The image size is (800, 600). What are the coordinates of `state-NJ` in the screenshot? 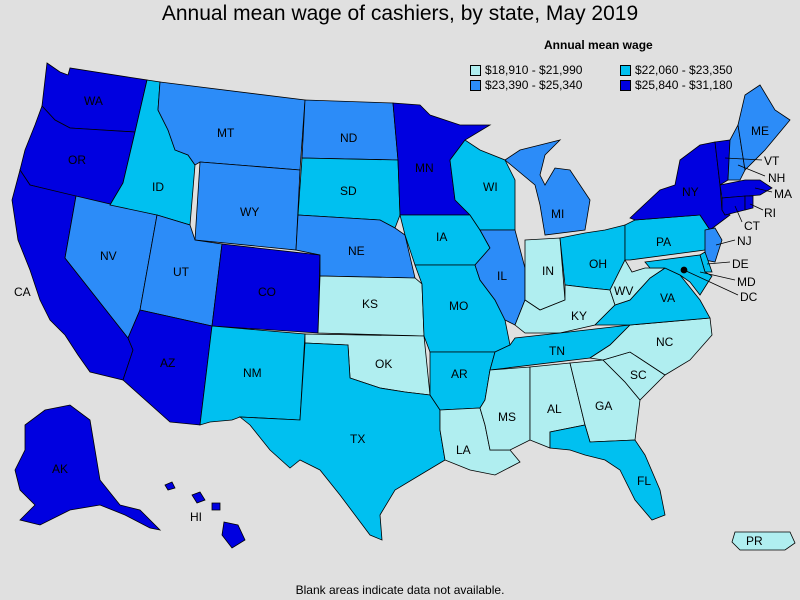 It's located at (713, 245).